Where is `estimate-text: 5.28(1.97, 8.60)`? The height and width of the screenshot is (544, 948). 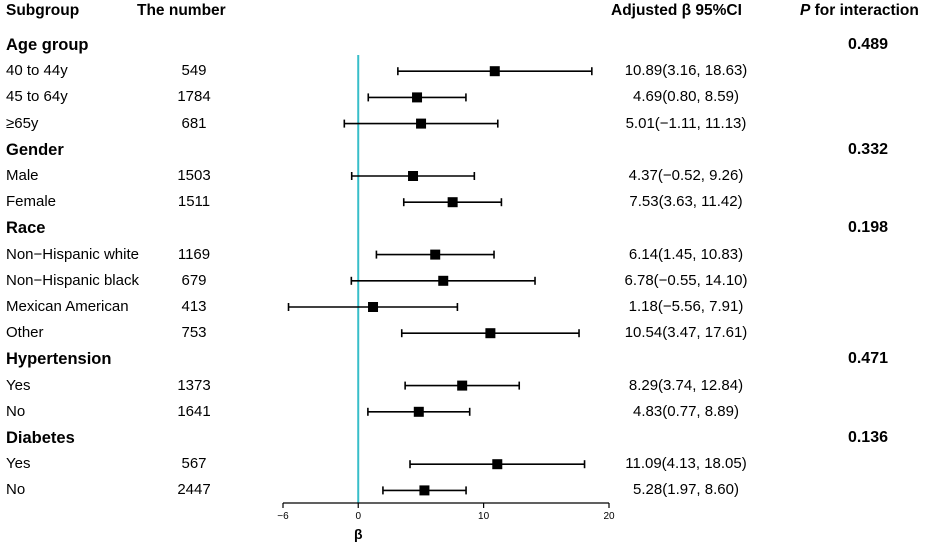
estimate-text: 5.28(1.97, 8.60) is located at coordinates (686, 490).